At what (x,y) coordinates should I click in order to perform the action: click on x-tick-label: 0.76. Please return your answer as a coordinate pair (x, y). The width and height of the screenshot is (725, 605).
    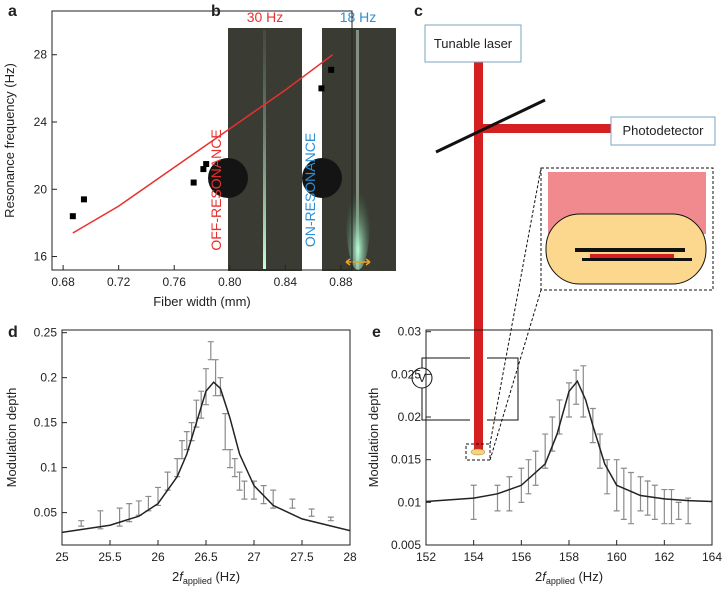
    Looking at the image, I should click on (175, 282).